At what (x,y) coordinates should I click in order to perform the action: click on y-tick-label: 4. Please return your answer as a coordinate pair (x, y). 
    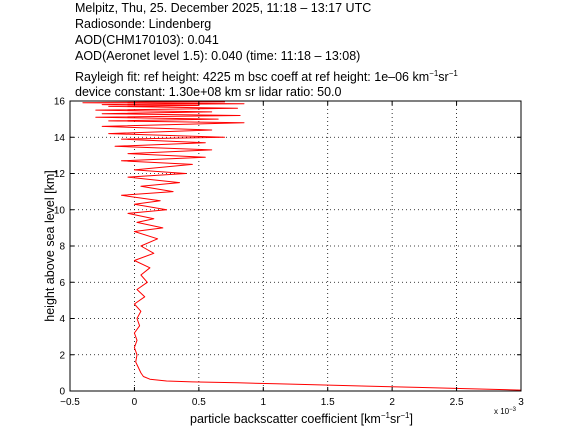
    Looking at the image, I should click on (62, 319).